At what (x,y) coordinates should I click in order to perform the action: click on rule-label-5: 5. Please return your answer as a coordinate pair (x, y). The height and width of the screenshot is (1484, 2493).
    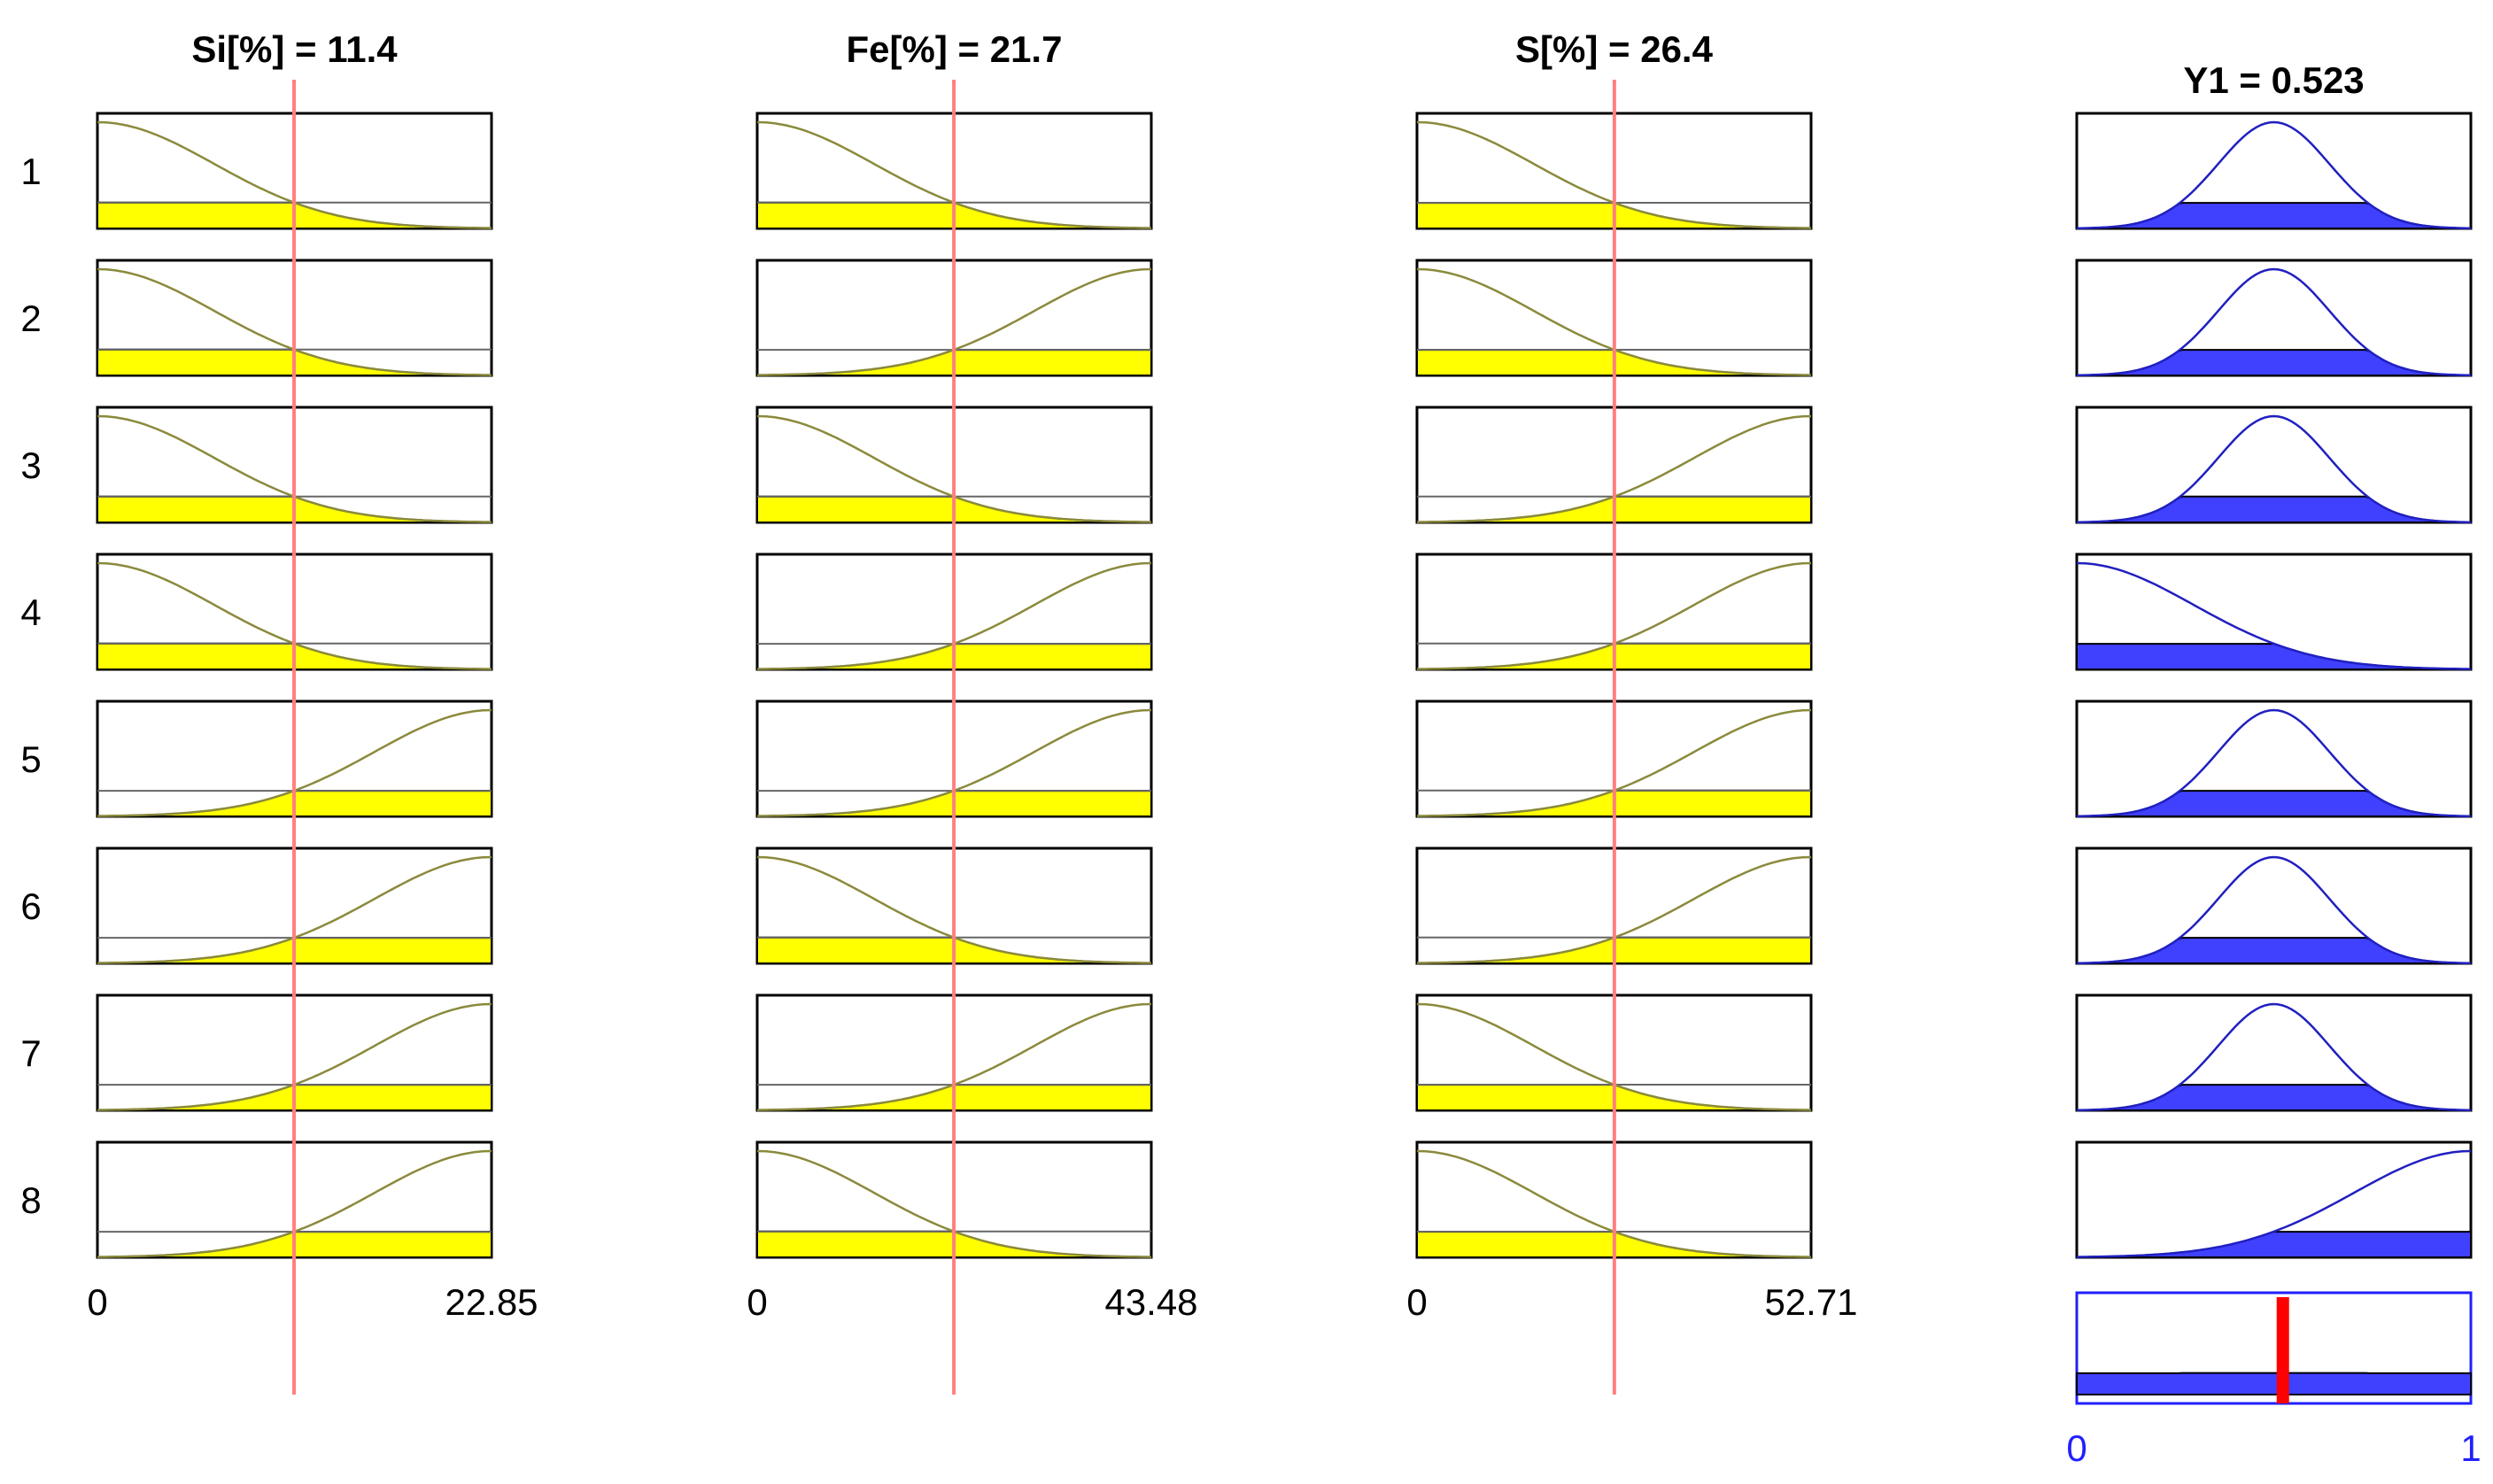
    Looking at the image, I should click on (31, 759).